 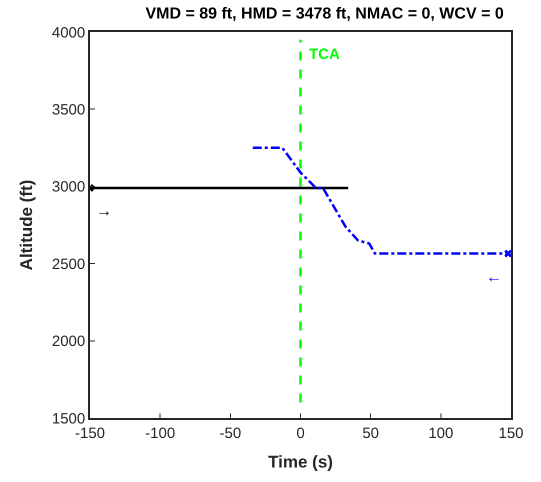 What do you see at coordinates (26, 225) in the screenshot?
I see `y-axis-title: Altitude (ft)` at bounding box center [26, 225].